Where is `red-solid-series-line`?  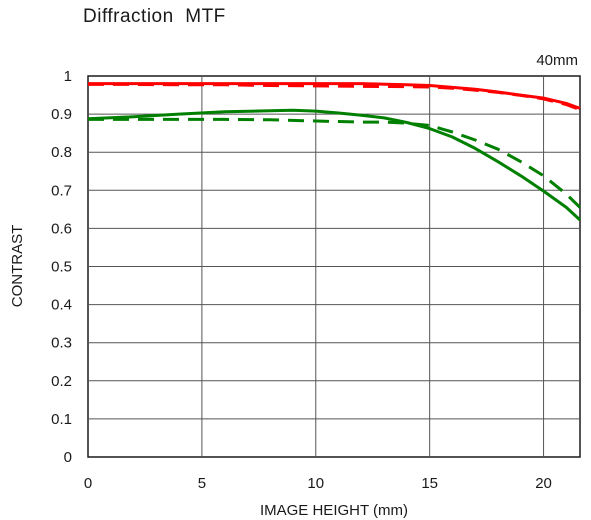
red-solid-series-line is located at coordinates (334, 96).